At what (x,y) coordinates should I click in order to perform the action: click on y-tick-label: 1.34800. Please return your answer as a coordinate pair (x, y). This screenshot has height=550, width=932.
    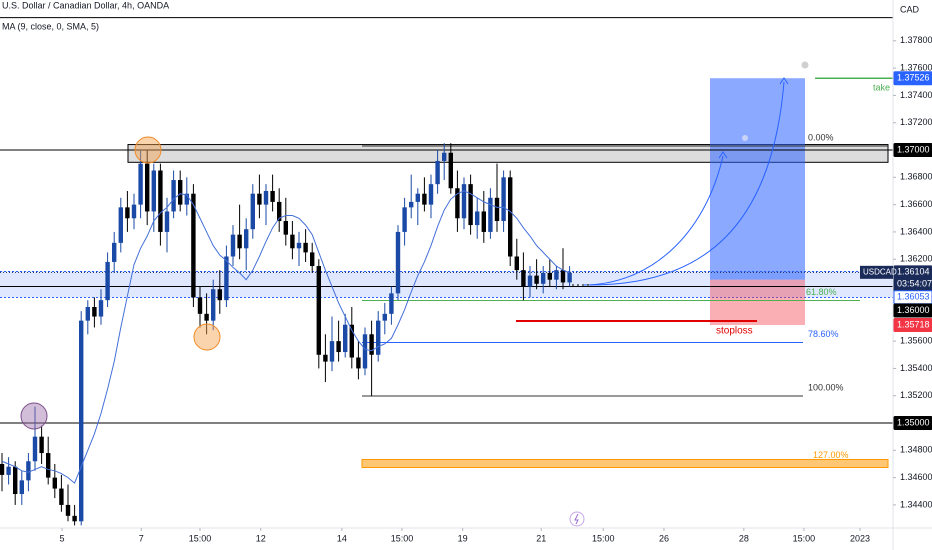
    Looking at the image, I should click on (916, 450).